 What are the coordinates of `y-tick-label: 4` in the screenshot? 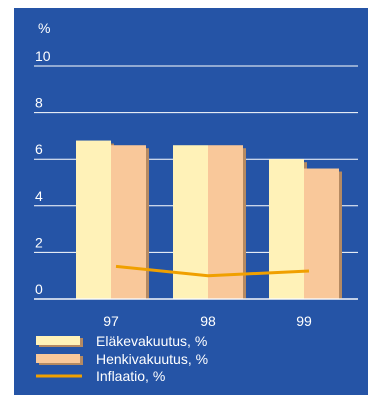 It's located at (39, 196).